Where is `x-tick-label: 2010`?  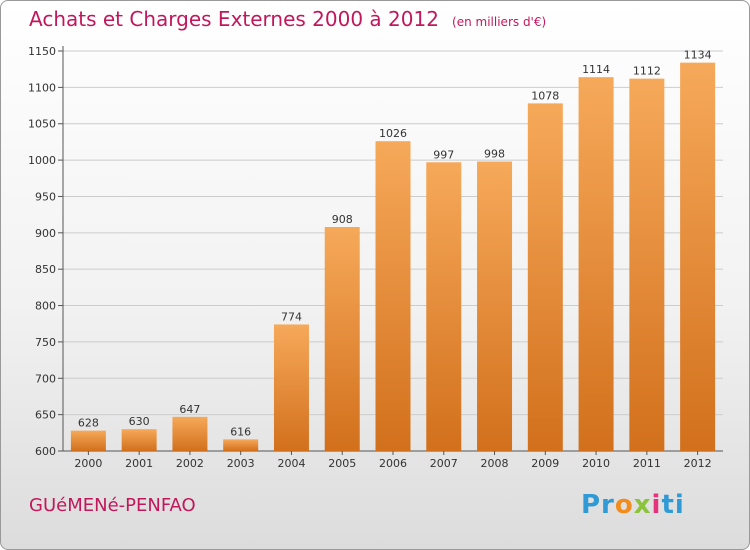 x-tick-label: 2010 is located at coordinates (596, 463).